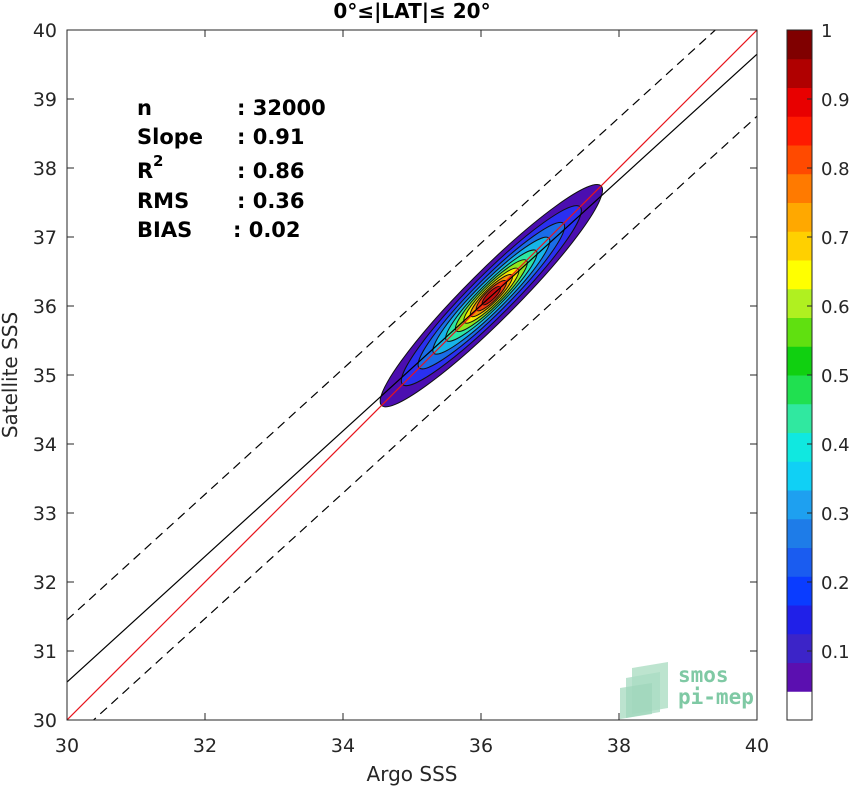 The height and width of the screenshot is (788, 855). What do you see at coordinates (835, 238) in the screenshot?
I see `colorbar-tick-label: 0.7` at bounding box center [835, 238].